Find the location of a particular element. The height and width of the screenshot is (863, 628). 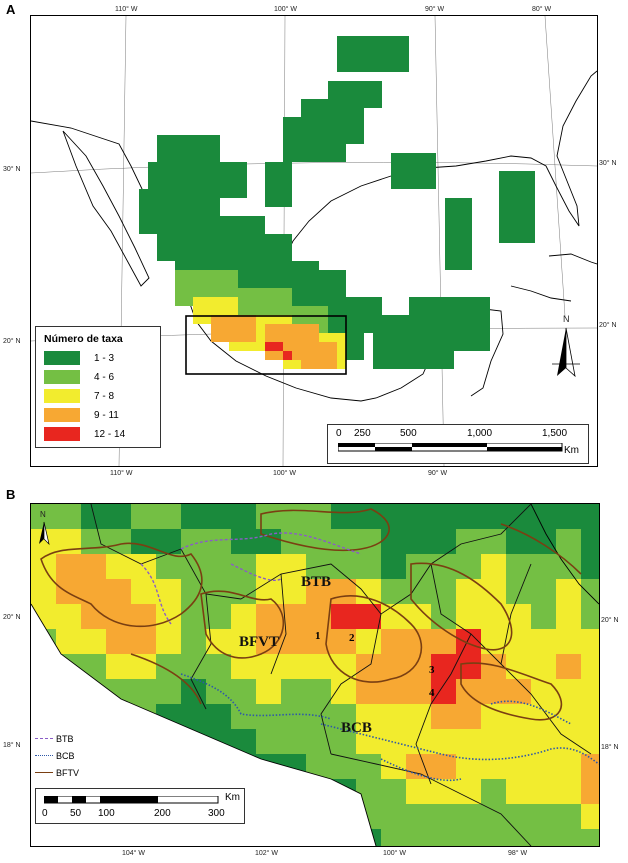

scale-b-300: 300 is located at coordinates (216, 813).